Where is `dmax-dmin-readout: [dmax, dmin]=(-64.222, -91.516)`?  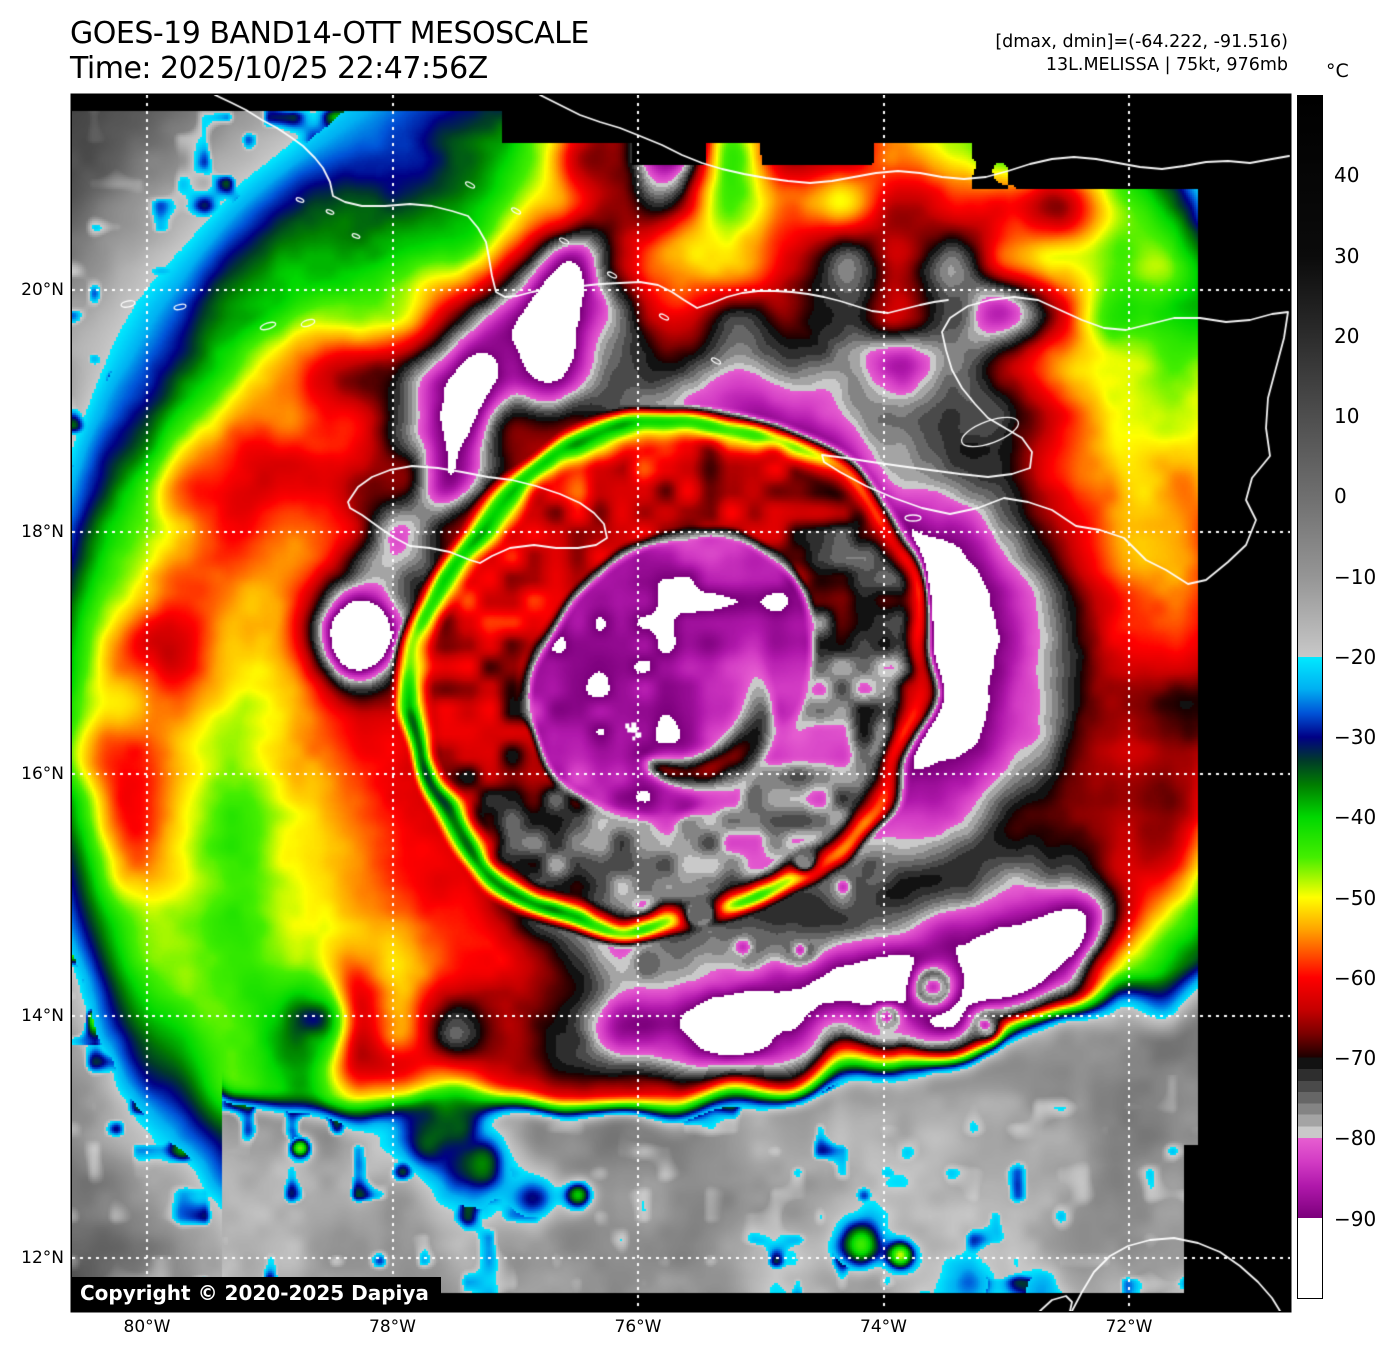 dmax-dmin-readout: [dmax, dmin]=(-64.222, -91.516) is located at coordinates (1141, 42).